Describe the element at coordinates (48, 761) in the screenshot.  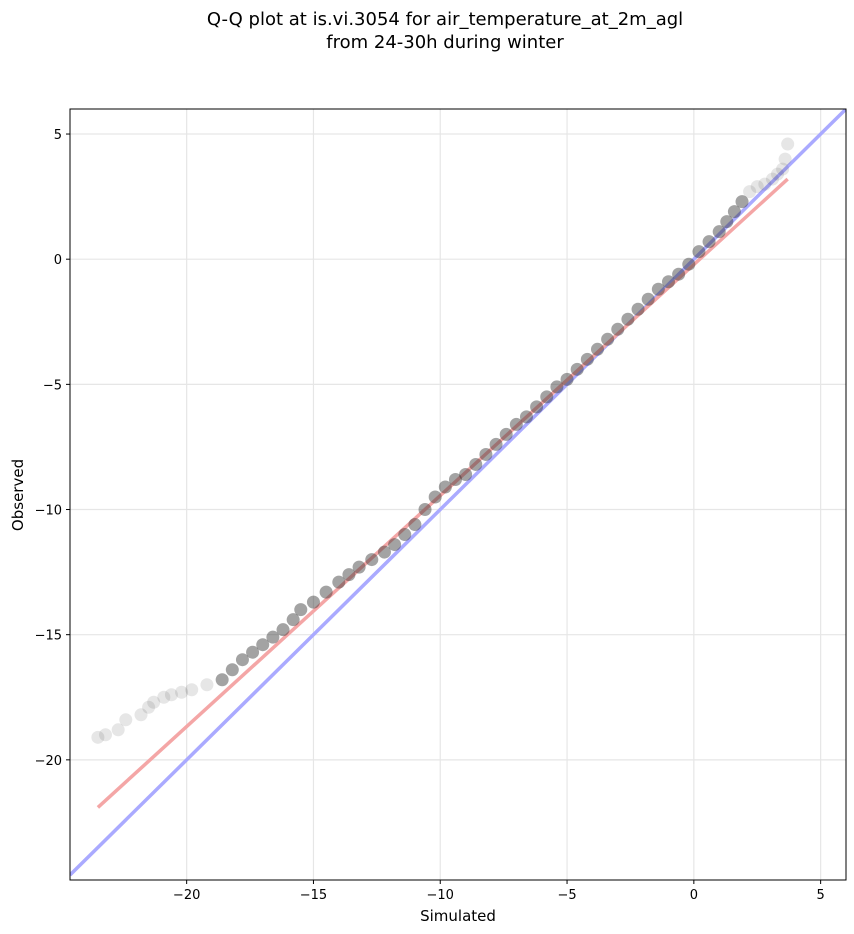
I see `y-tick-label: −20` at that location.